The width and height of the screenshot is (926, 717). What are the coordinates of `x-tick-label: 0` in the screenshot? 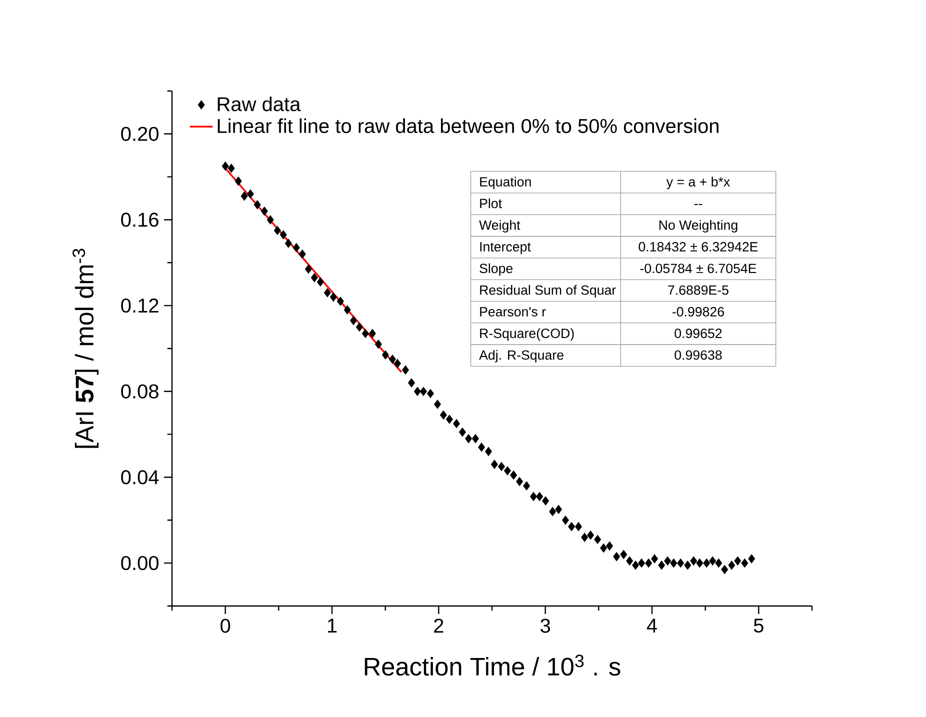 It's located at (225, 625).